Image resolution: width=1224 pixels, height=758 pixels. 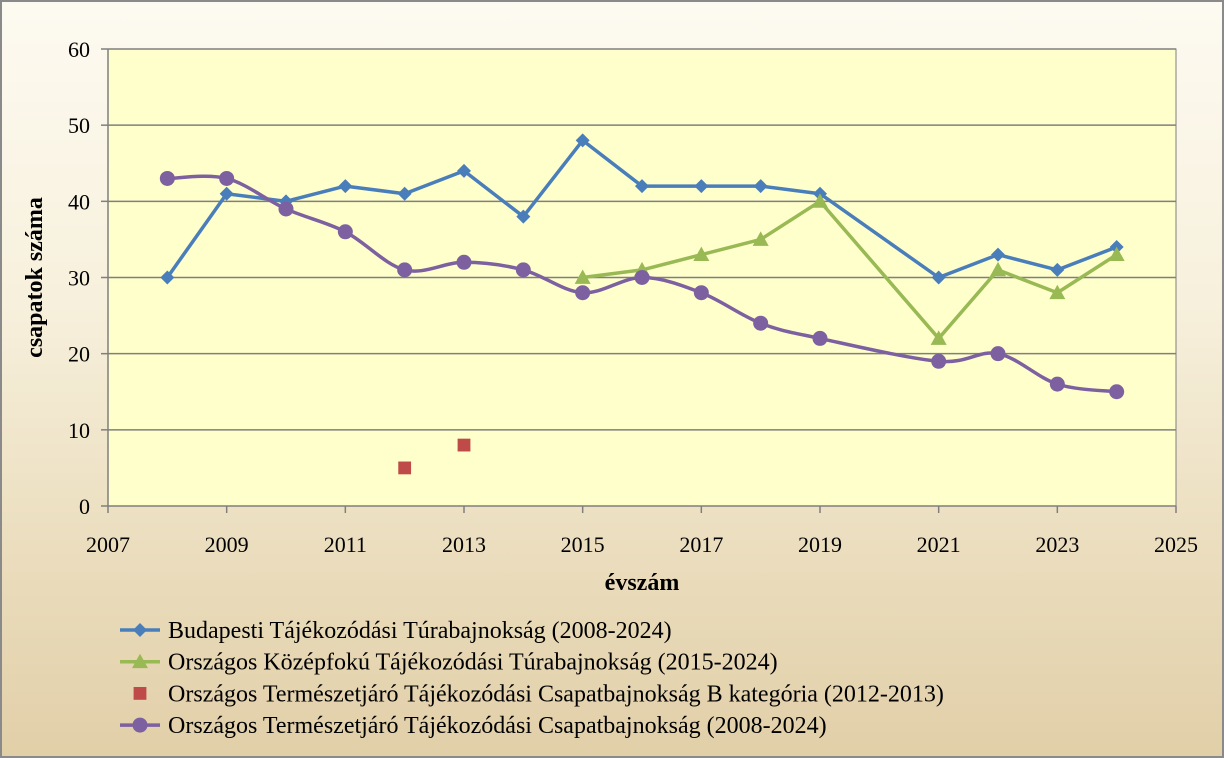 I want to click on series-line, so click(x=641, y=209).